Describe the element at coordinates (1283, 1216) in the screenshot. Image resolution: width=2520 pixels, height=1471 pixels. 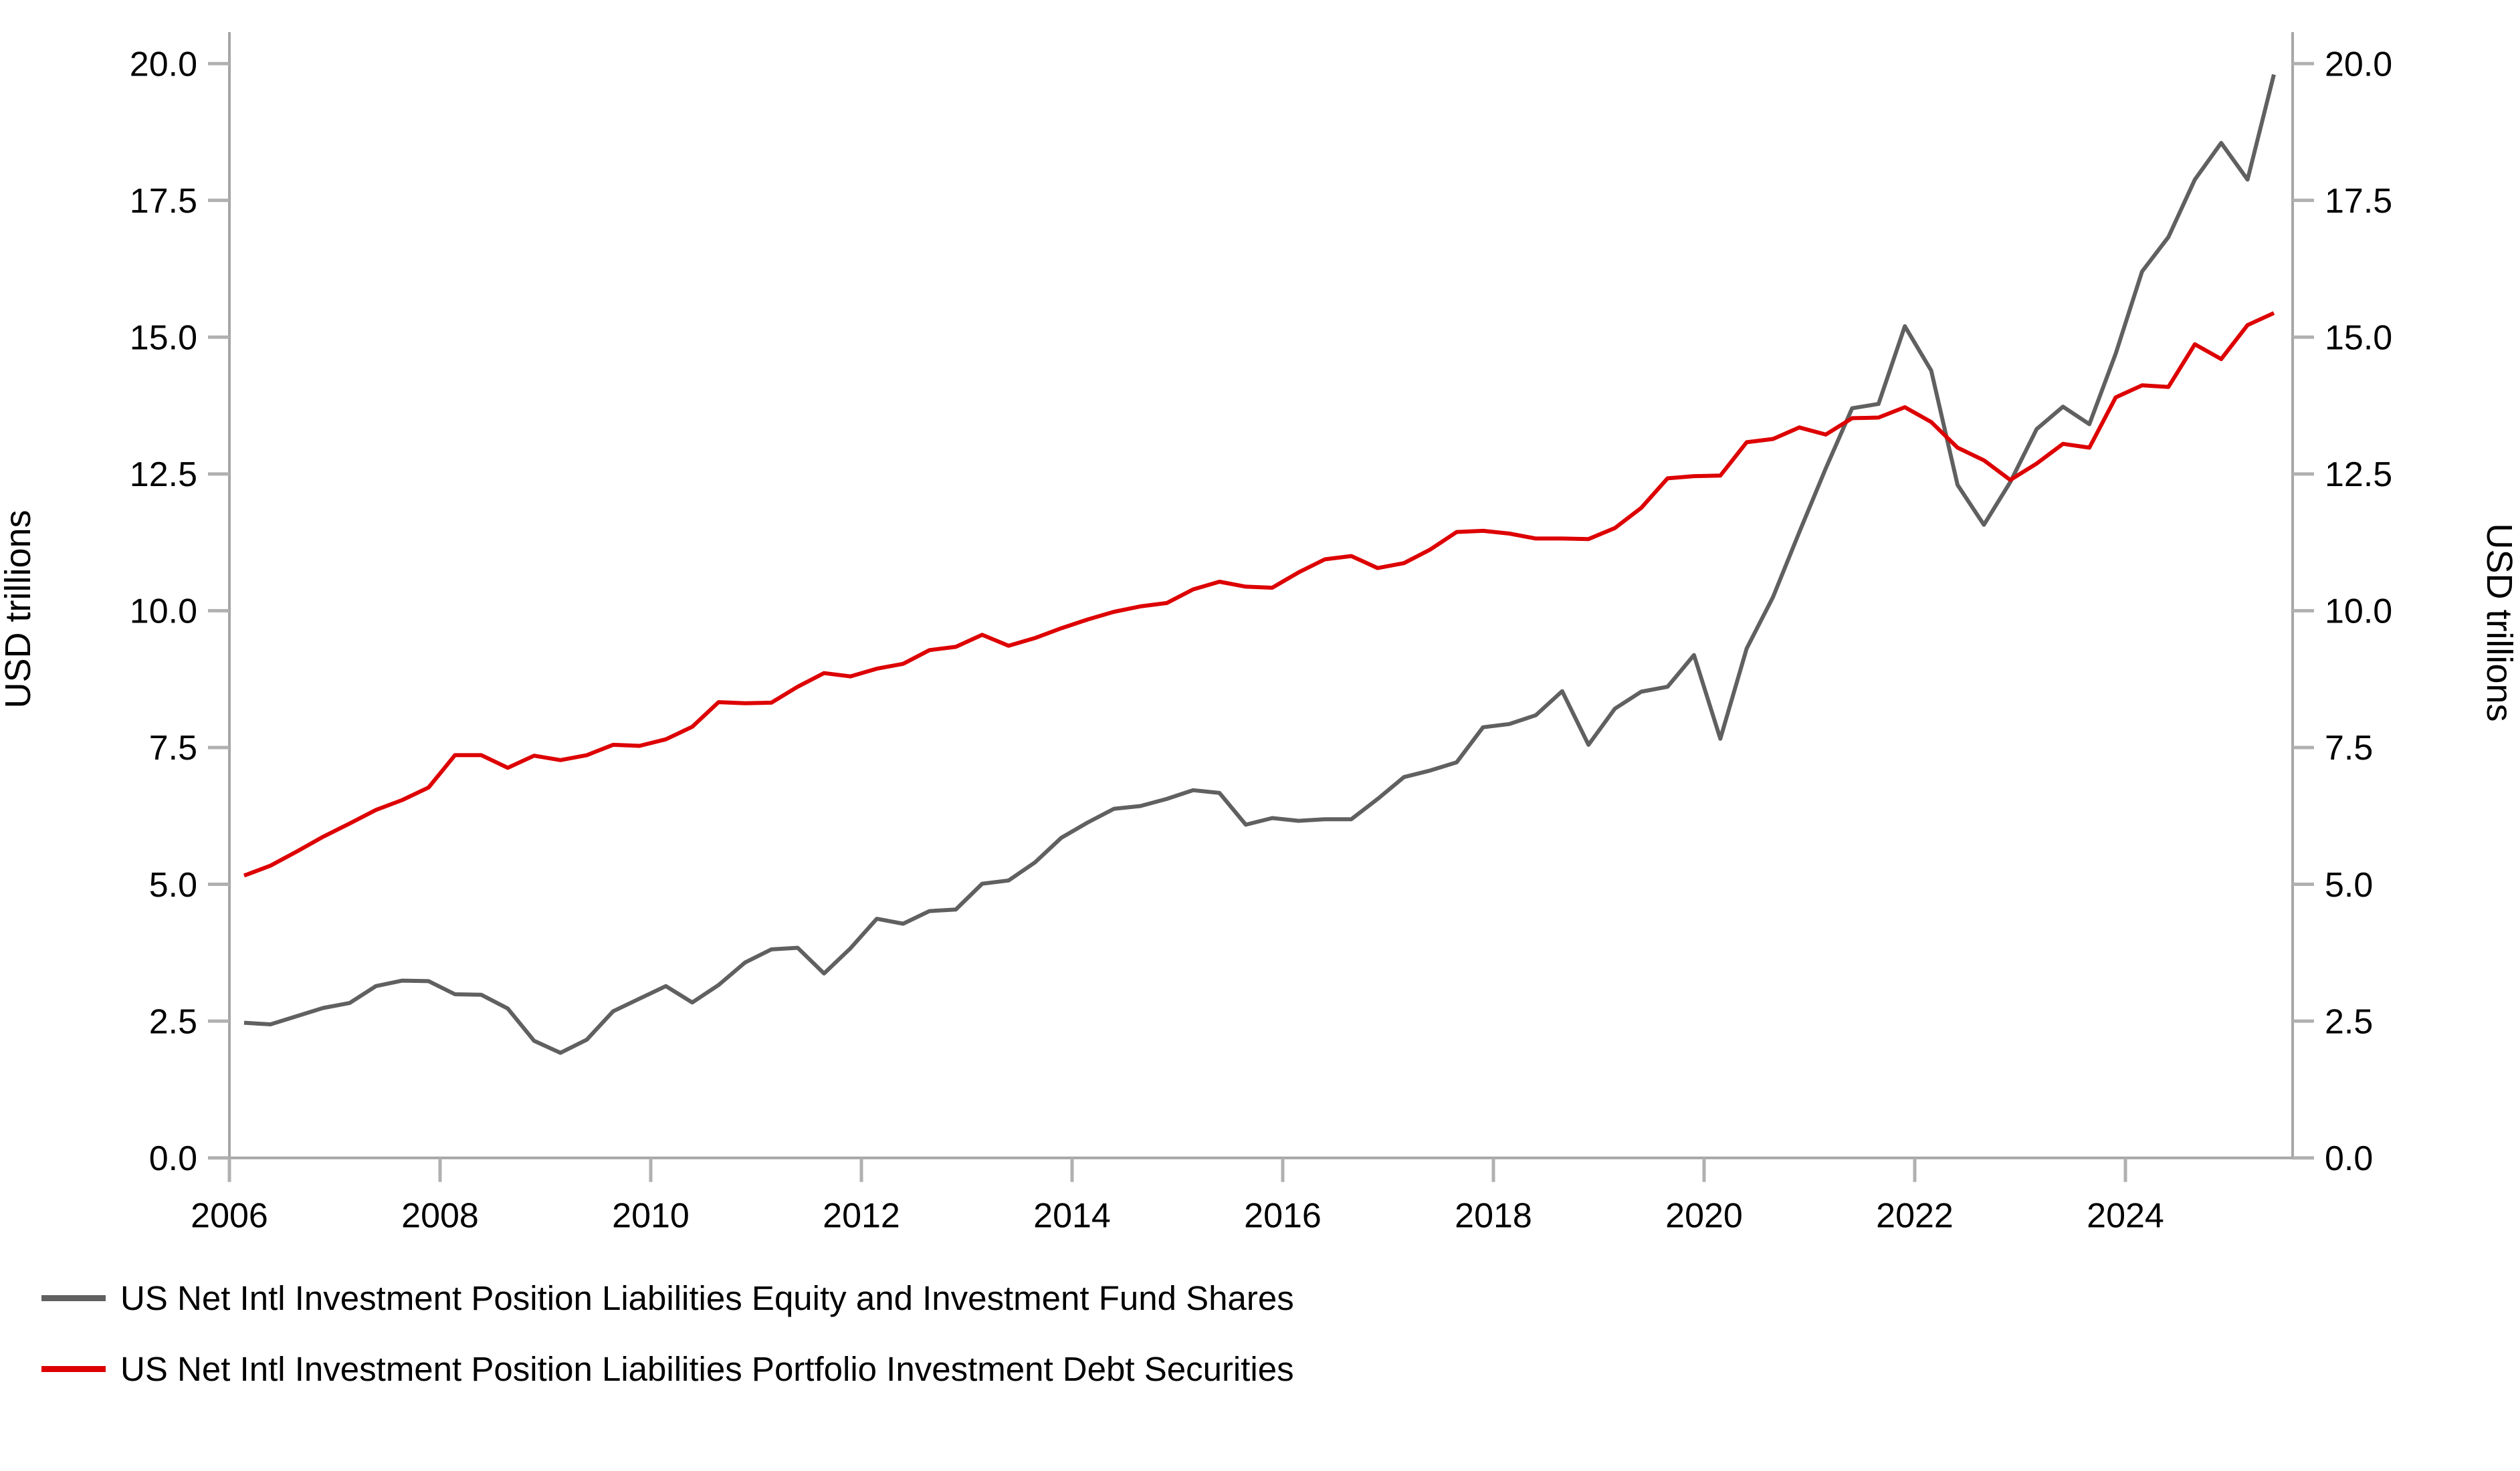
I see `x-axis-tick-label: 2016` at that location.